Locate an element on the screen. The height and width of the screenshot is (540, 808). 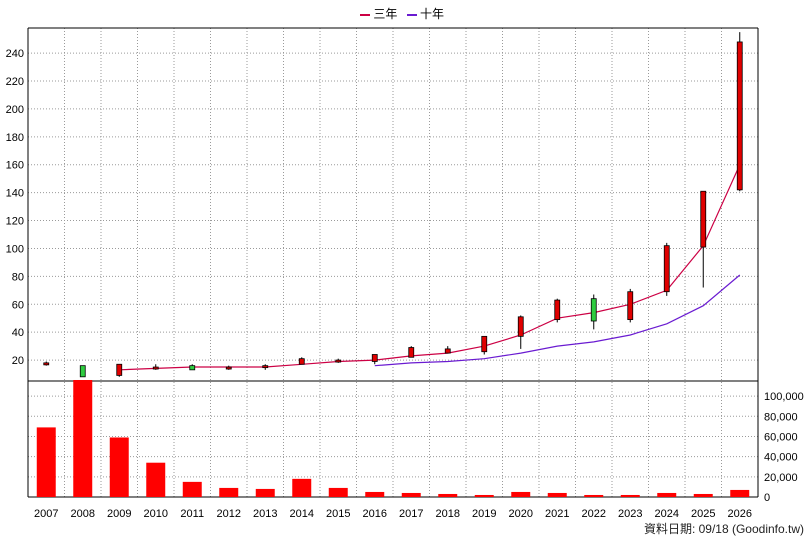
price-tick-label: 60 is located at coordinates (18, 305).